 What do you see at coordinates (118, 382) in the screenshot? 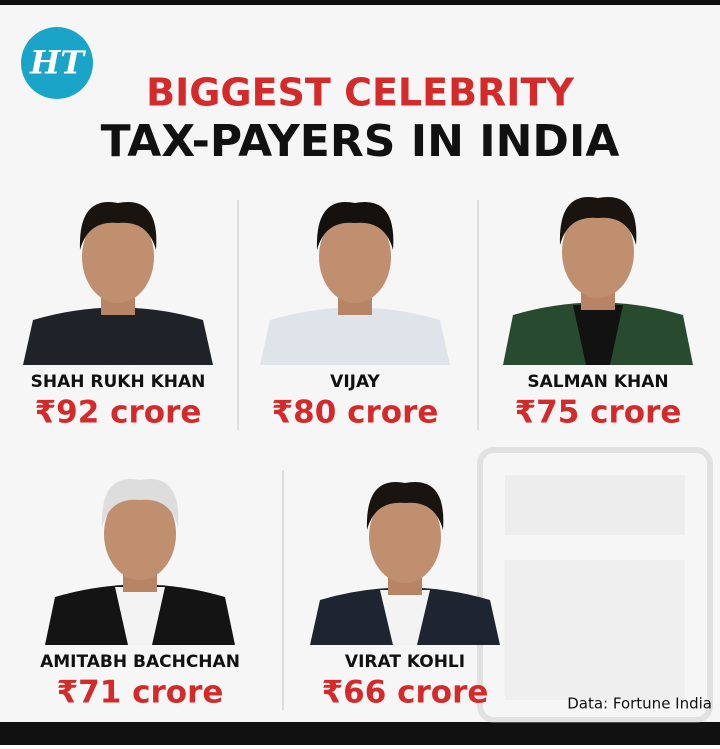
I see `celebrity-name: SHAH RUKH KHAN` at bounding box center [118, 382].